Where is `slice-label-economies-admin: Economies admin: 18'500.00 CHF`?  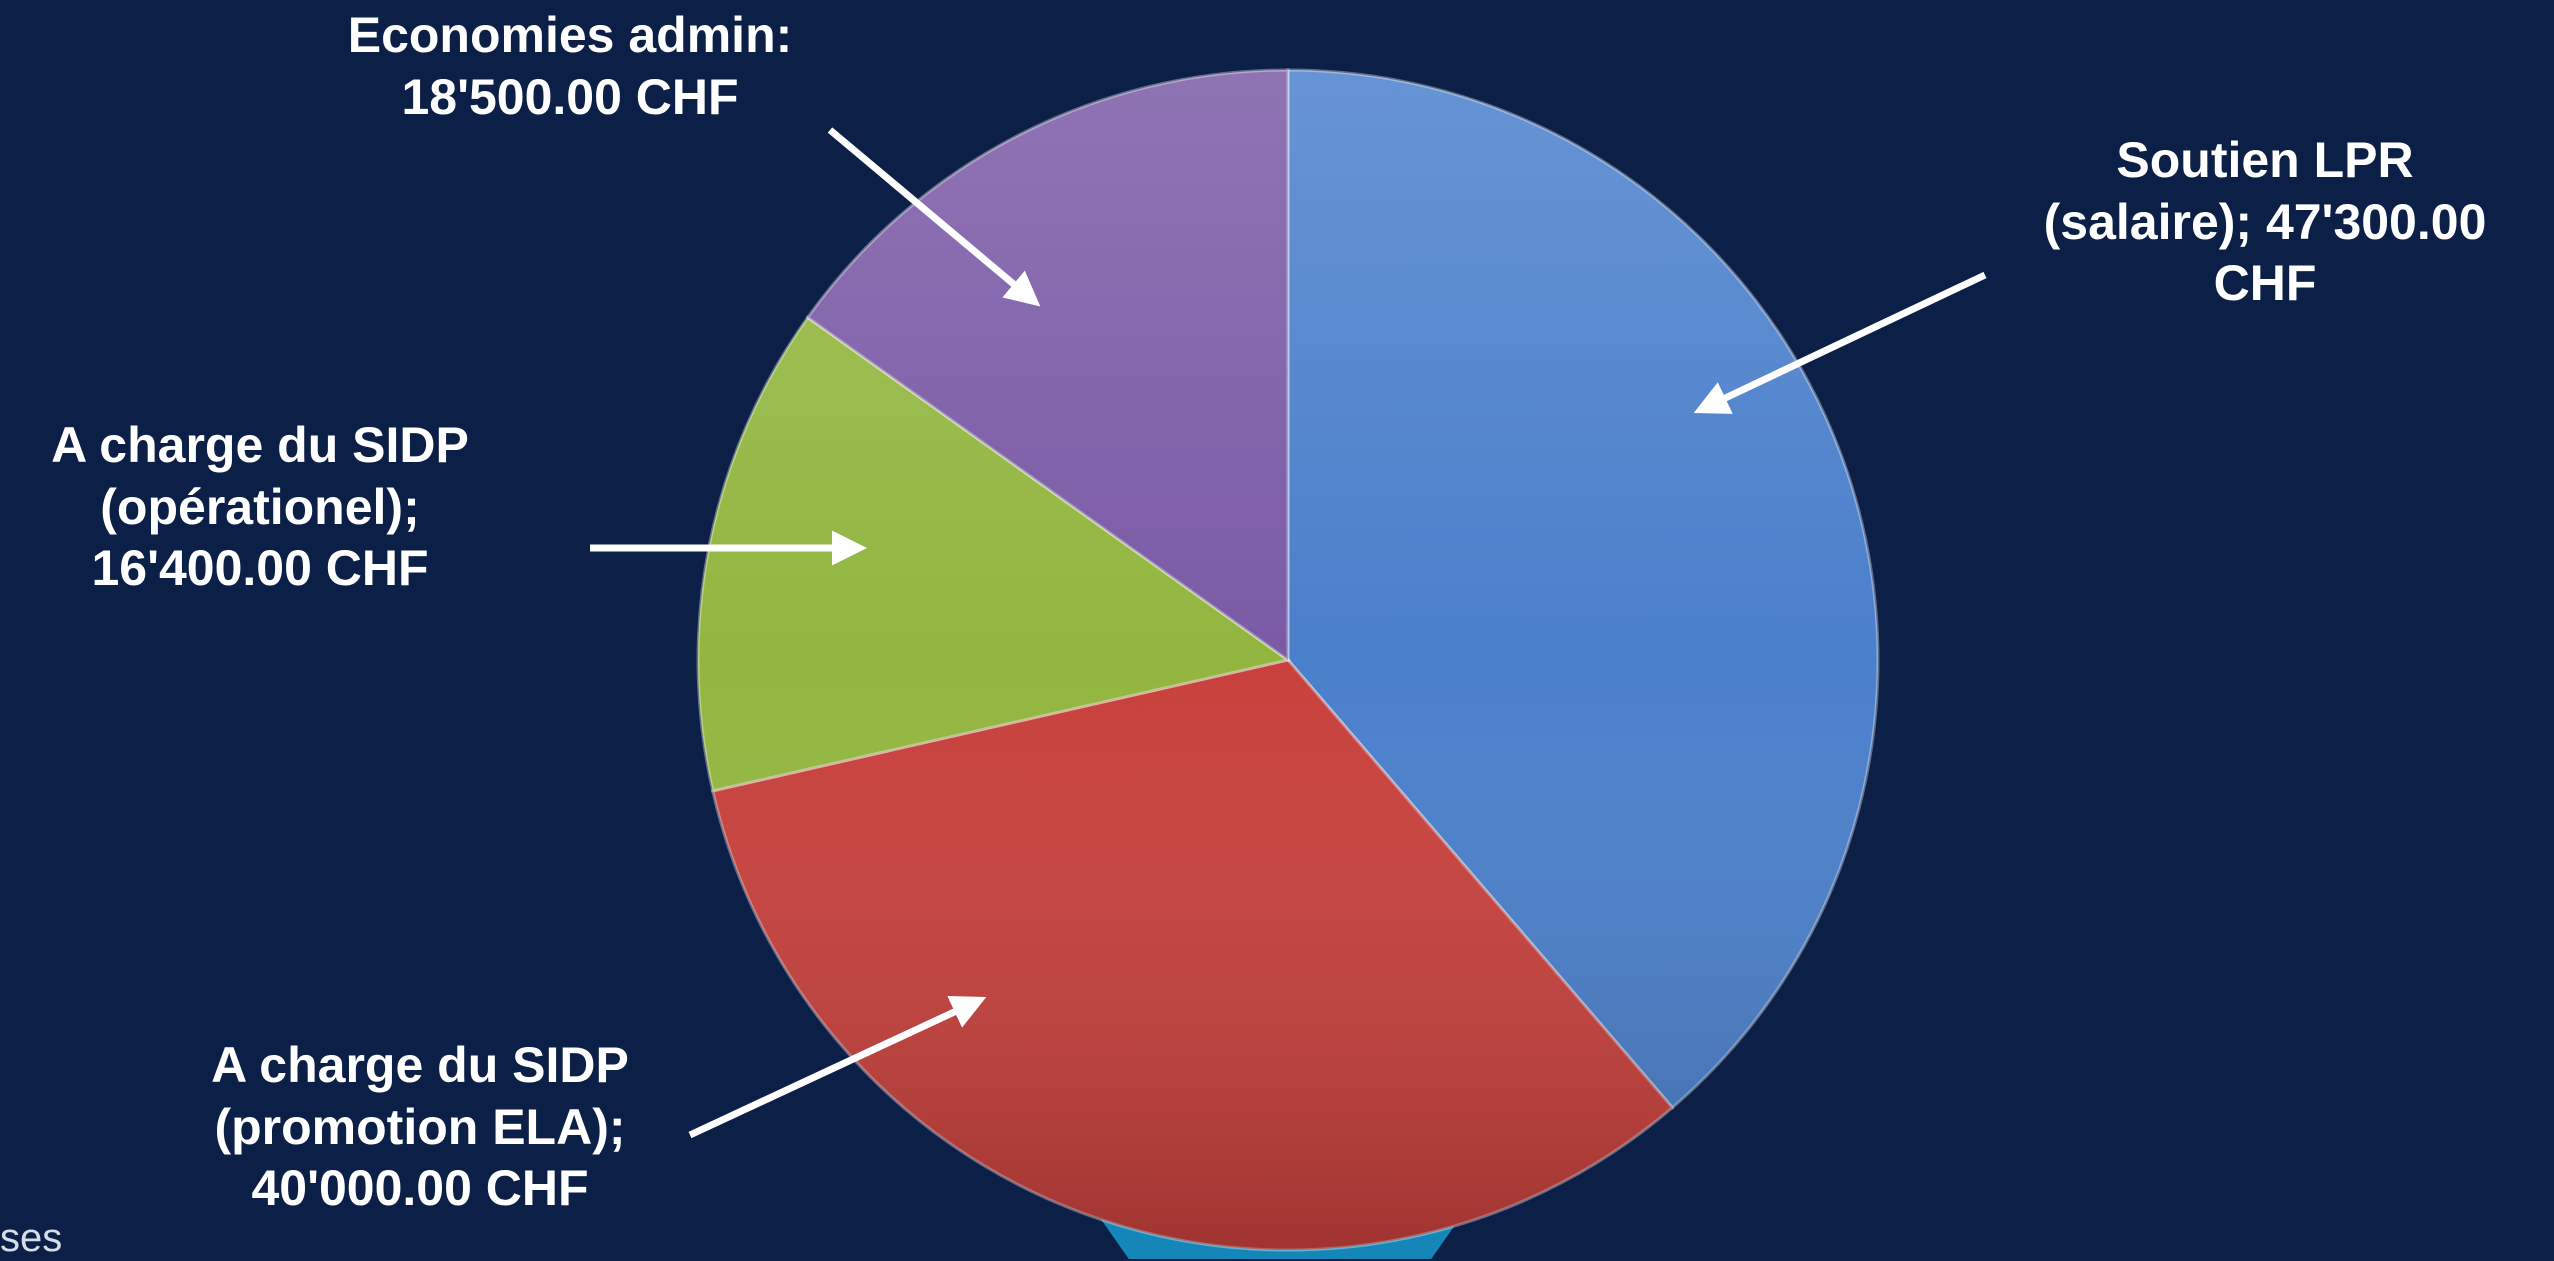
slice-label-economies-admin: Economies admin: 18'500.00 CHF is located at coordinates (570, 66).